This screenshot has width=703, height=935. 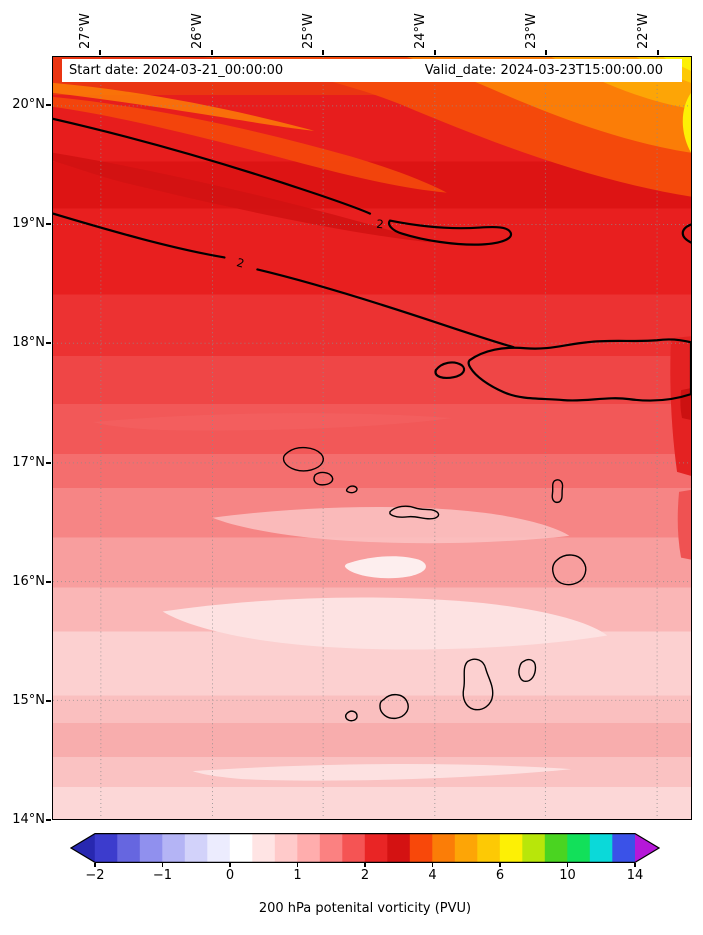 I want to click on pv2-contour-right-edge-arc, so click(x=686, y=233).